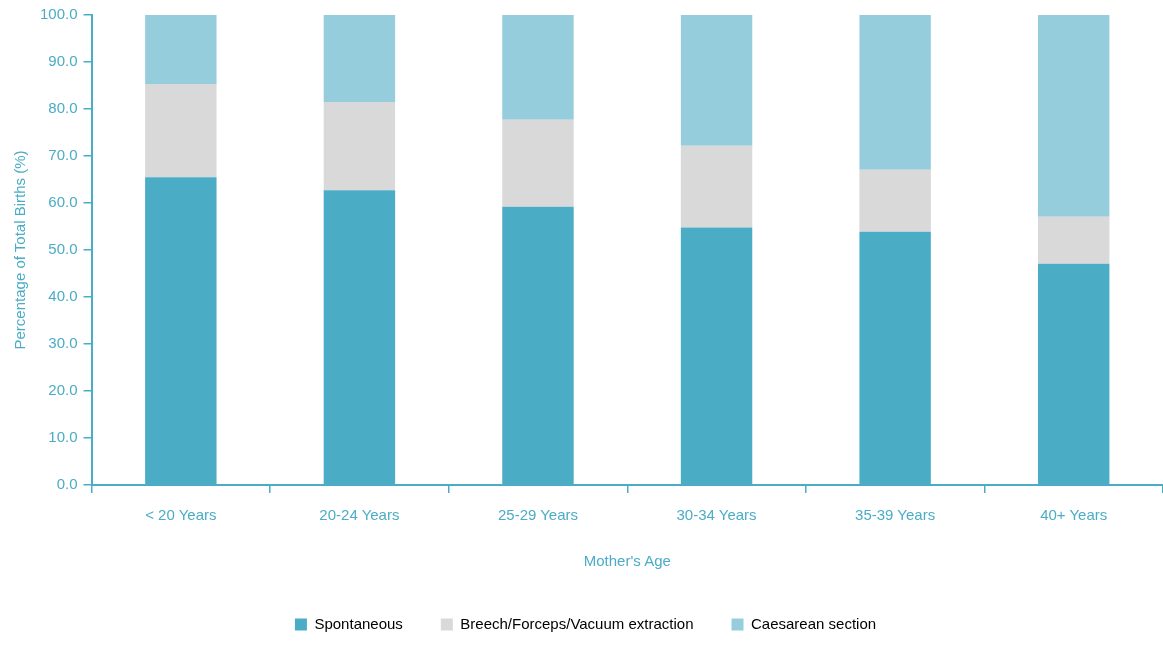  What do you see at coordinates (814, 623) in the screenshot?
I see `legend-label: Caesarean section` at bounding box center [814, 623].